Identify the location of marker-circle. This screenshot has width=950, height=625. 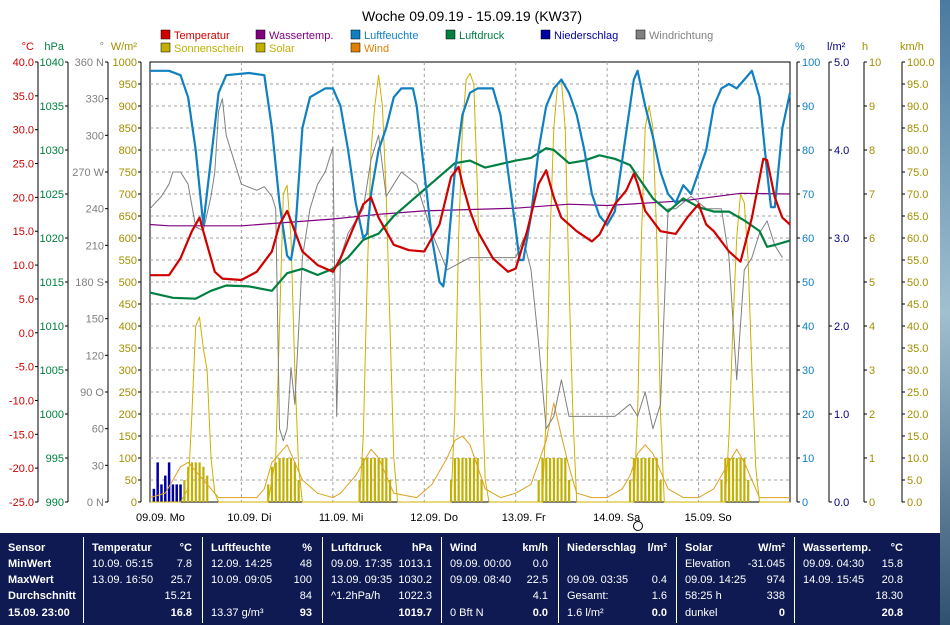
(638, 526).